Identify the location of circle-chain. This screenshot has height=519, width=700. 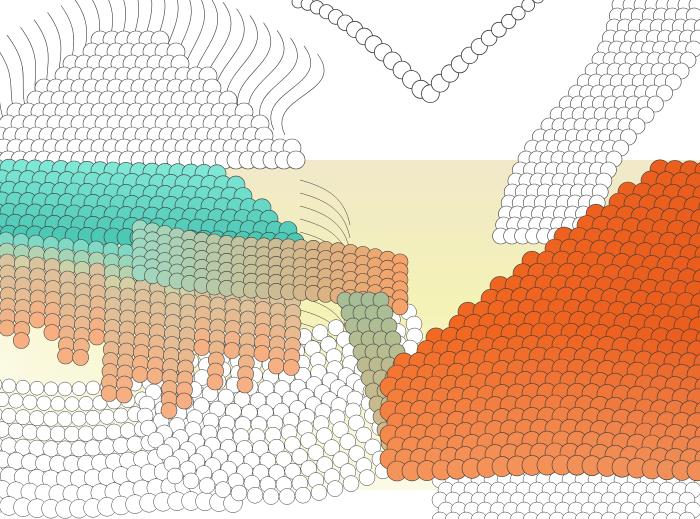
(417, 51).